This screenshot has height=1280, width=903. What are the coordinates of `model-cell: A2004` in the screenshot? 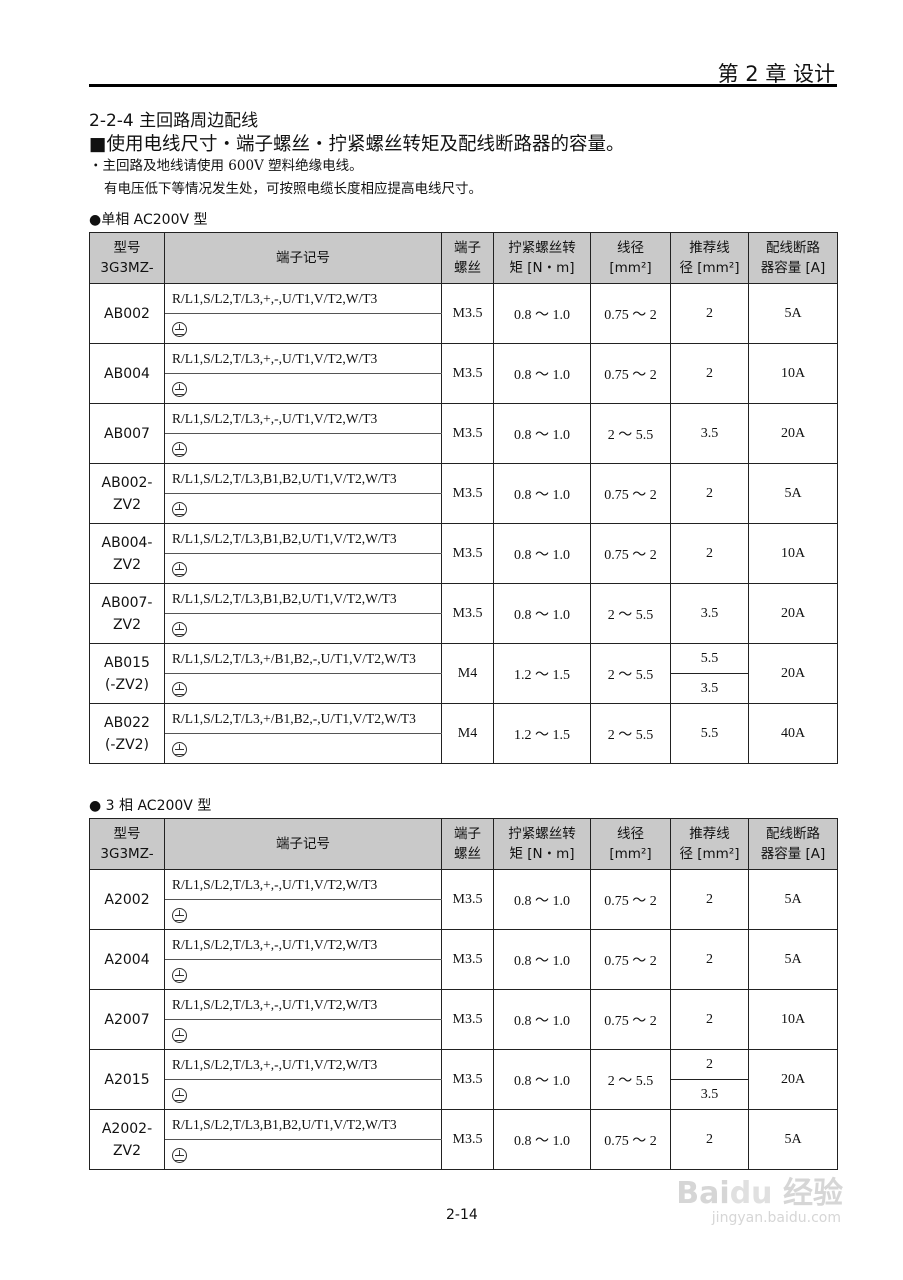 It's located at (127, 959).